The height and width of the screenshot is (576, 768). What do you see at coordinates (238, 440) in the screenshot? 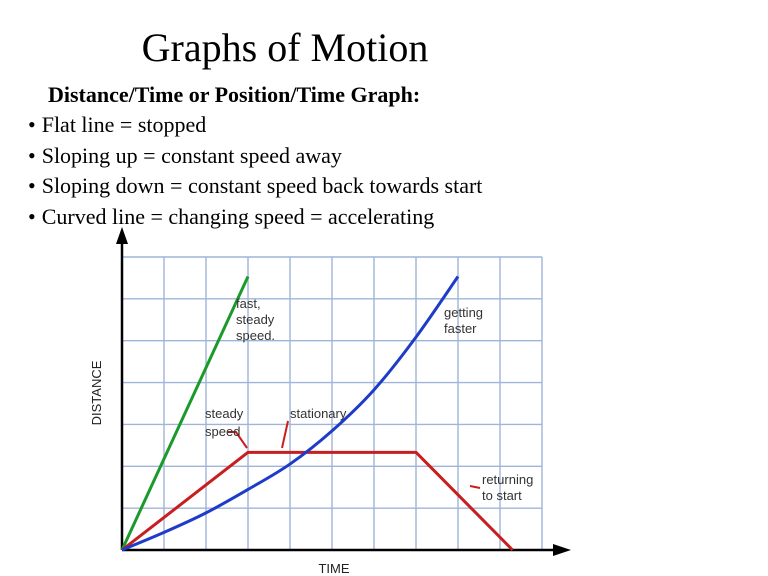
I see `leader-steady` at bounding box center [238, 440].